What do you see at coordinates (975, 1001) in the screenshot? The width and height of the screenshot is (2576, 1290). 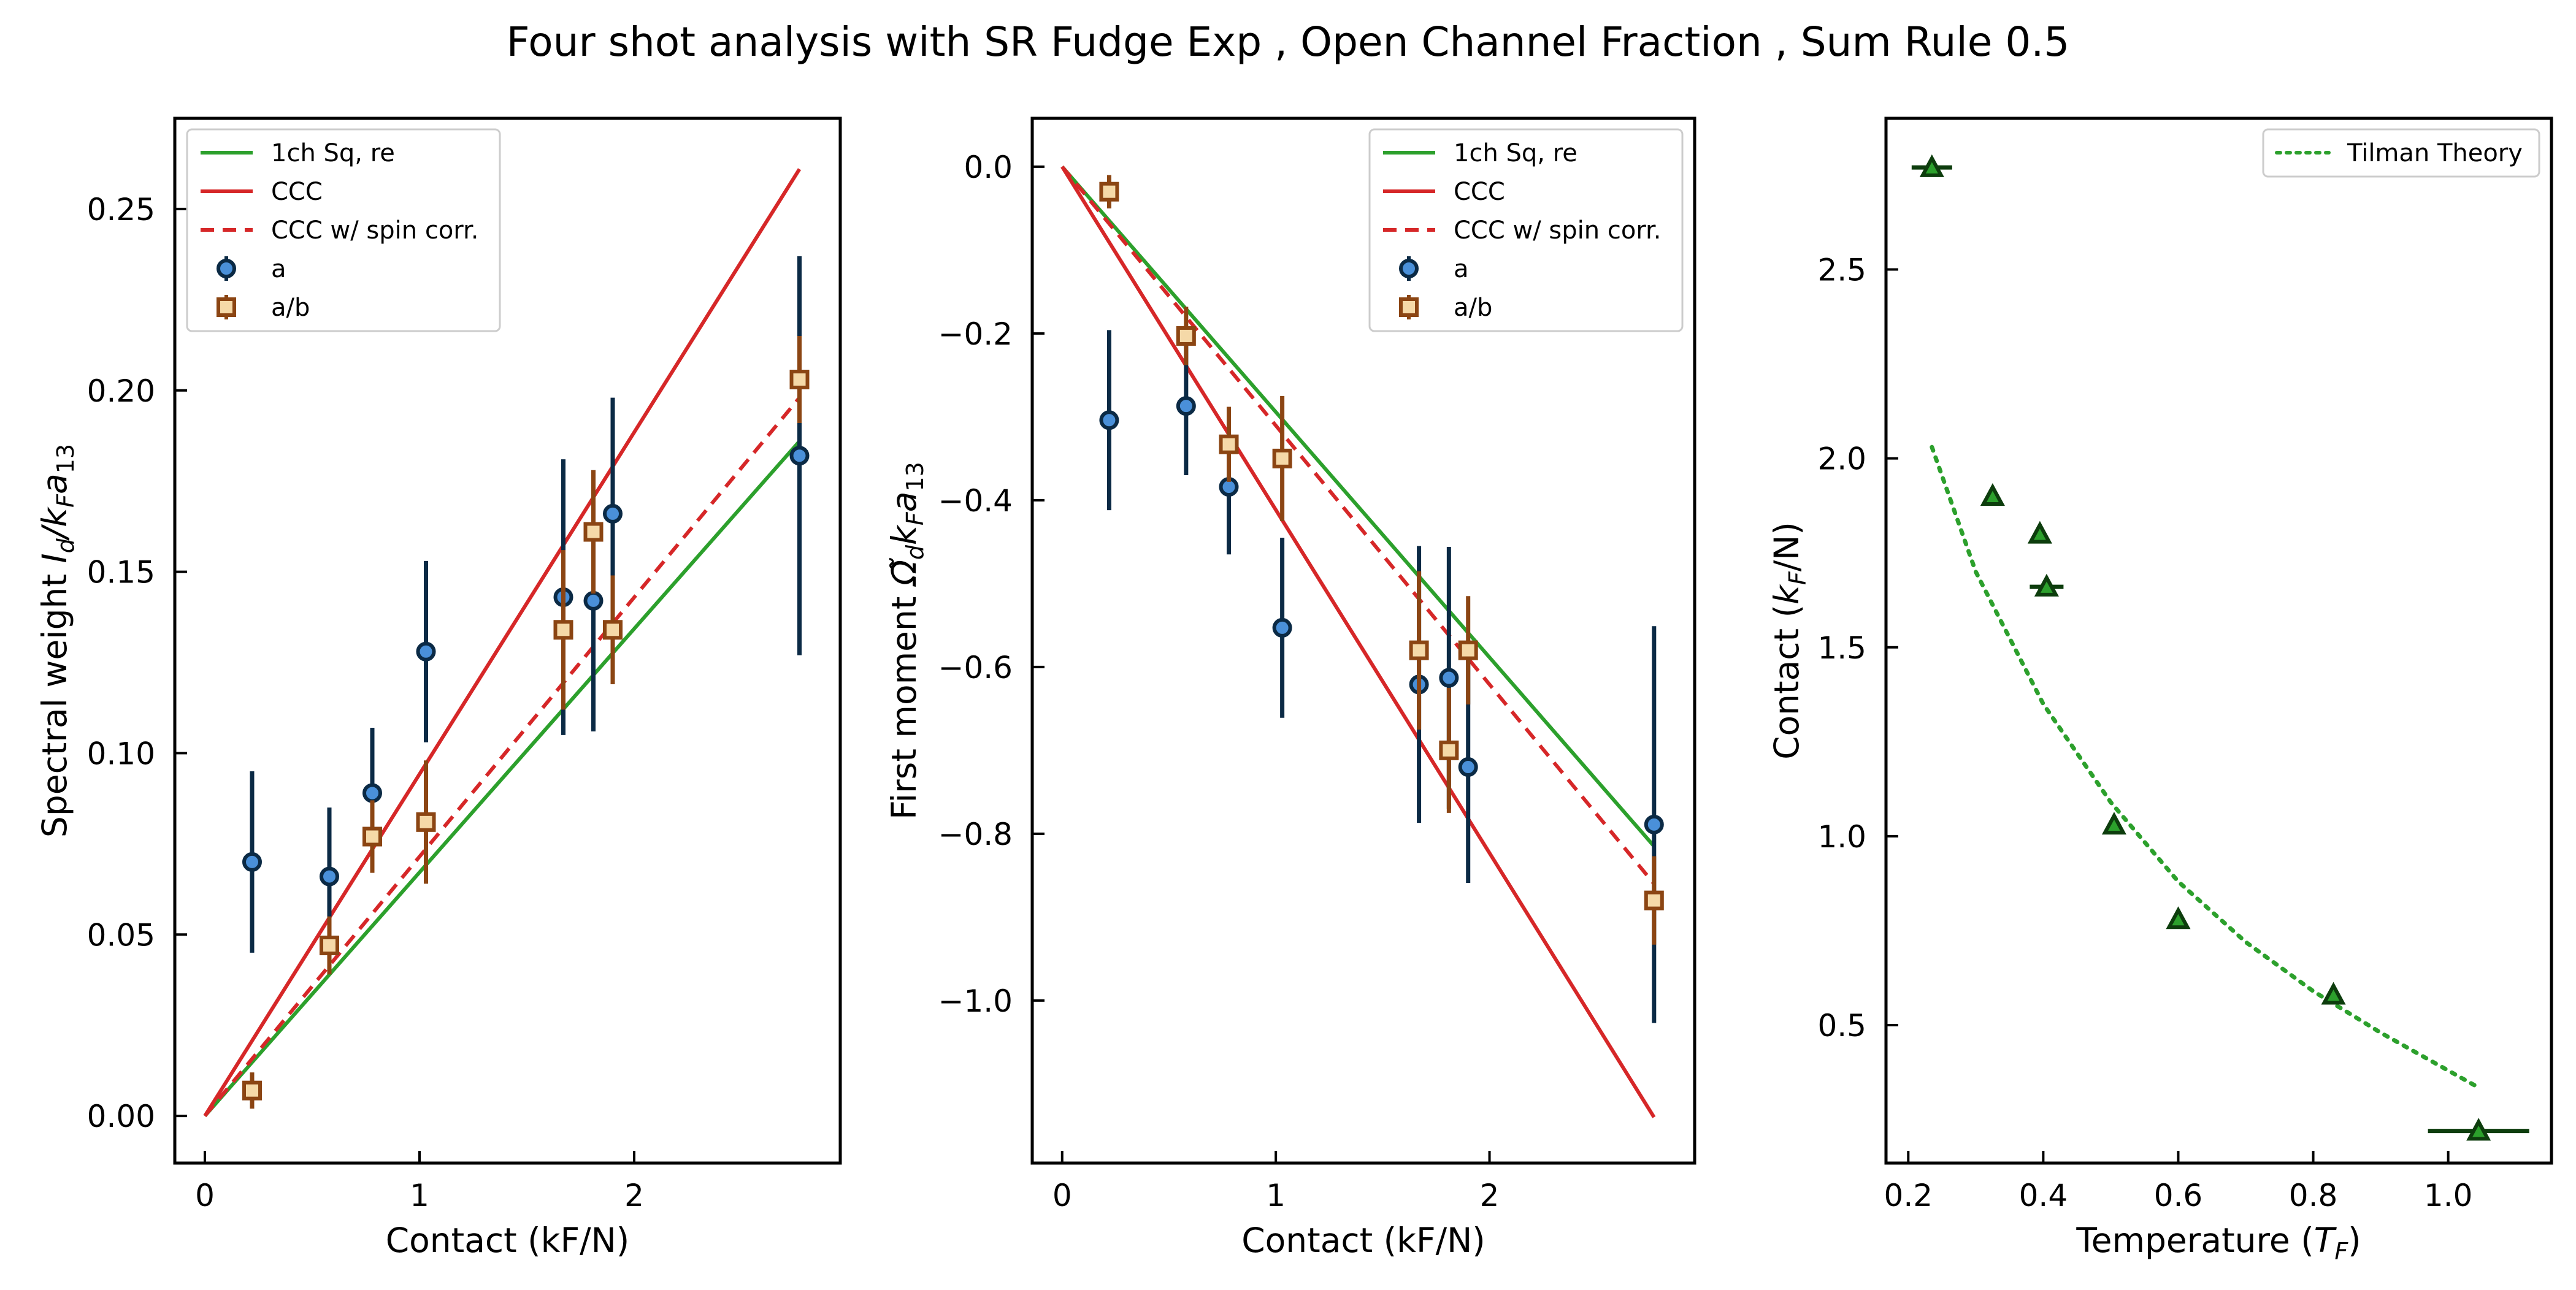 I see `y-tick-label: −1.0` at bounding box center [975, 1001].